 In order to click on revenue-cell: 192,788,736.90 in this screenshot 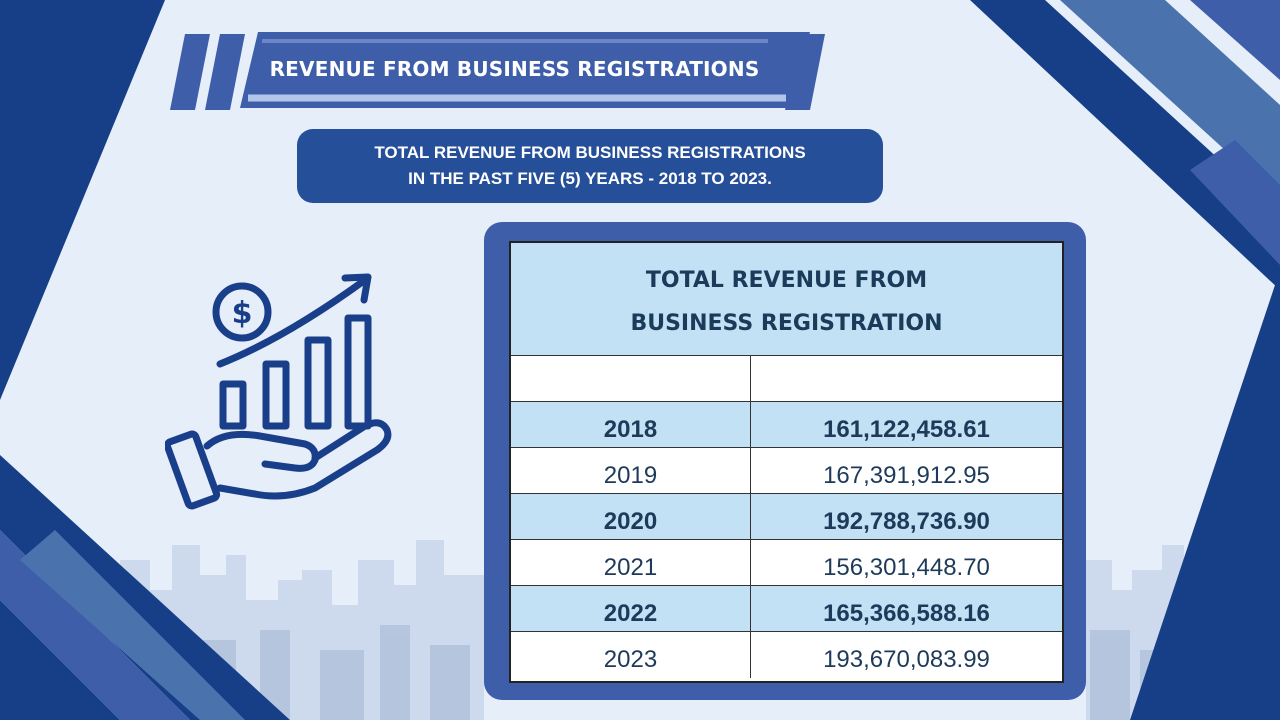, I will do `click(906, 521)`.